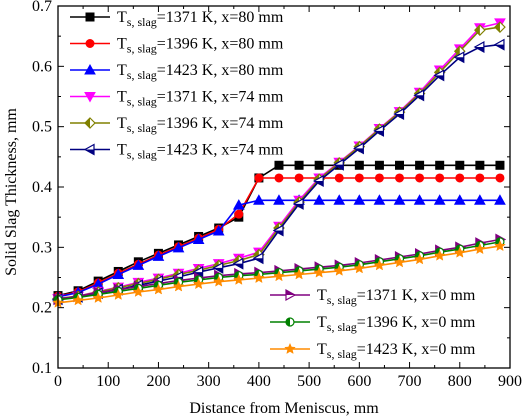 The image size is (526, 417). Describe the element at coordinates (200, 125) in the screenshot. I see `legend-label: Ts, slag=1396 K, x=74 mm` at that location.